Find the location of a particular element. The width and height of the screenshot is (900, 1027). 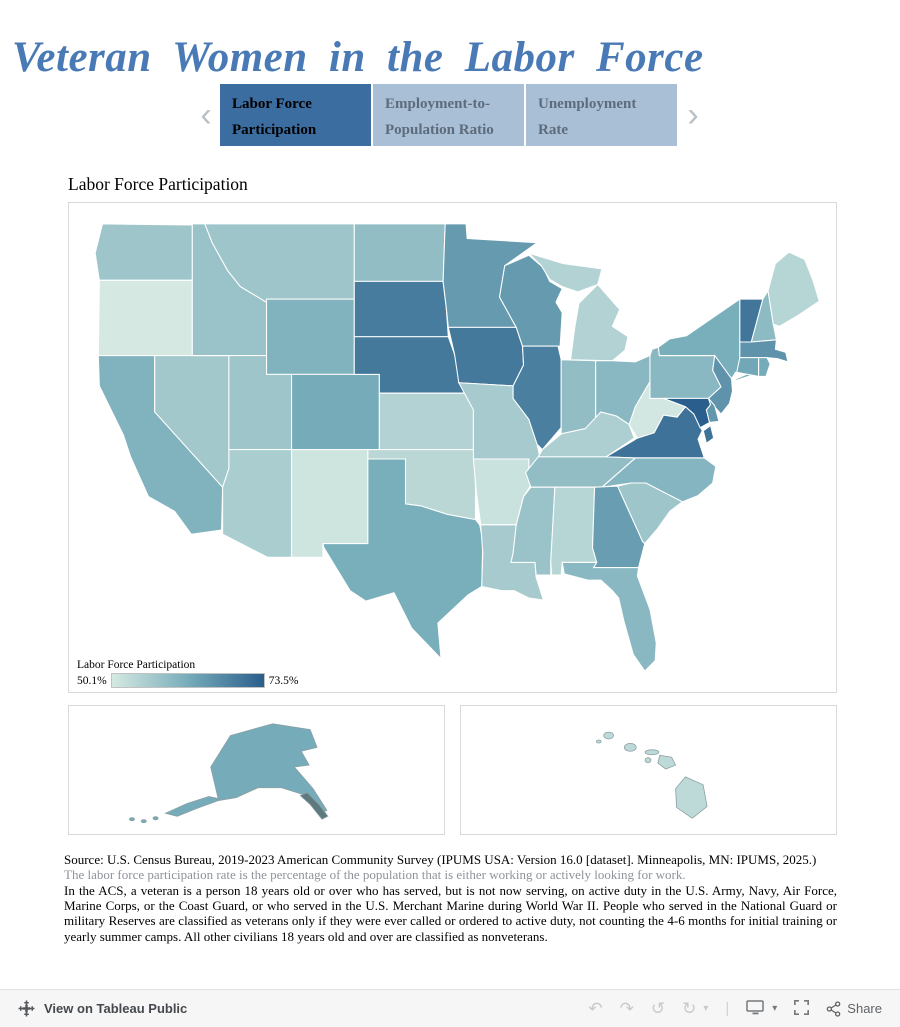

state-nd is located at coordinates (399, 252).